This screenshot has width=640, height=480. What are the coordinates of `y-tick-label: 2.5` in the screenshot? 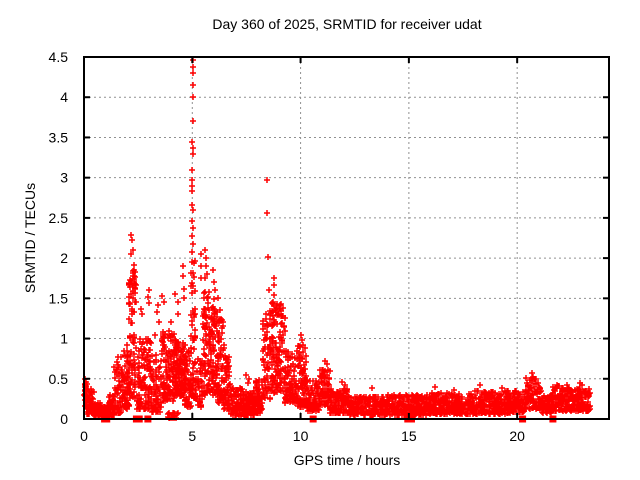 It's located at (59, 218).